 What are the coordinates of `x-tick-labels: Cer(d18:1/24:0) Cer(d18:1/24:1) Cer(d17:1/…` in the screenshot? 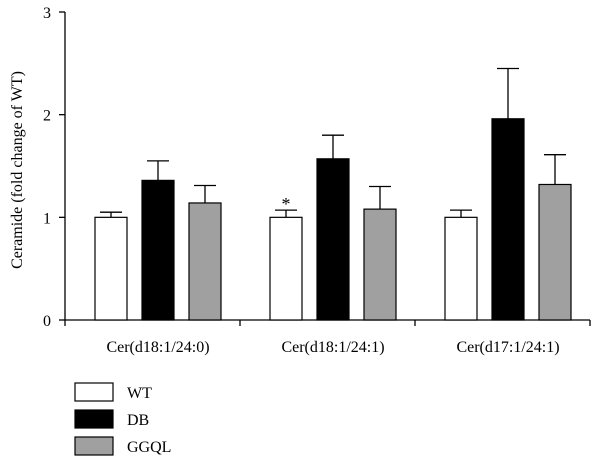 It's located at (332, 347).